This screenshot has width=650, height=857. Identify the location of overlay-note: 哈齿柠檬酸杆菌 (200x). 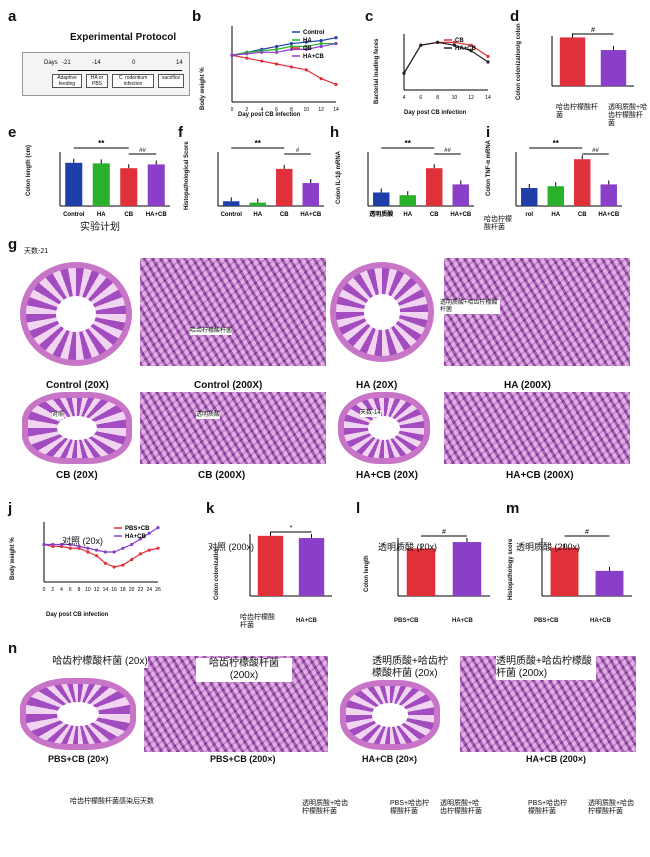
(244, 670).